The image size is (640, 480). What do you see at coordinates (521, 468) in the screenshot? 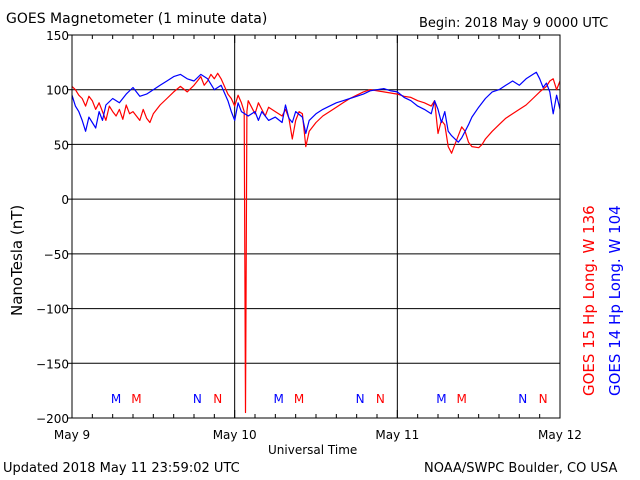
I see `source-credit: NOAA/SWPC Boulder, CO USA` at bounding box center [521, 468].